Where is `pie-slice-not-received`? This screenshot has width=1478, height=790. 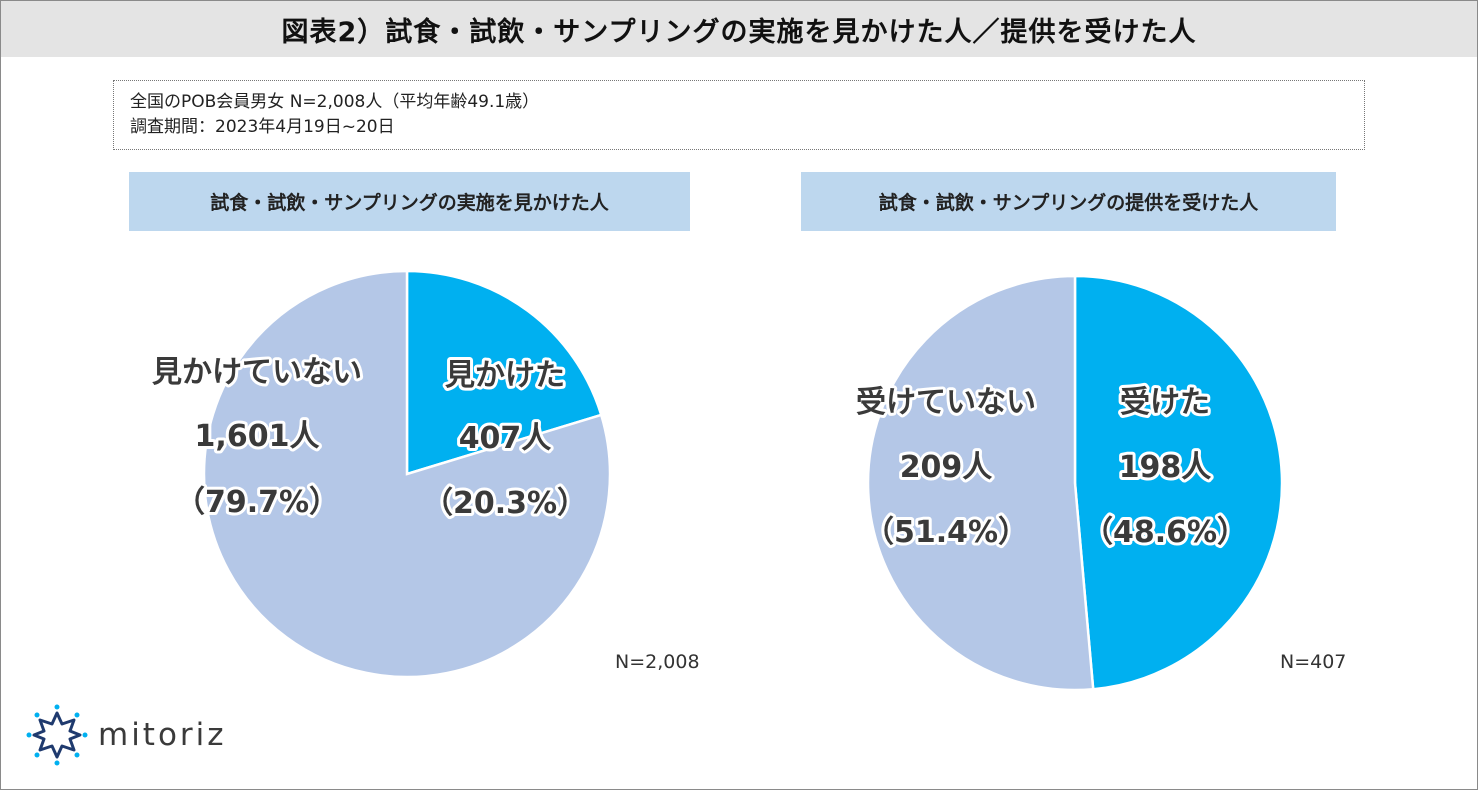 pie-slice-not-received is located at coordinates (980, 483).